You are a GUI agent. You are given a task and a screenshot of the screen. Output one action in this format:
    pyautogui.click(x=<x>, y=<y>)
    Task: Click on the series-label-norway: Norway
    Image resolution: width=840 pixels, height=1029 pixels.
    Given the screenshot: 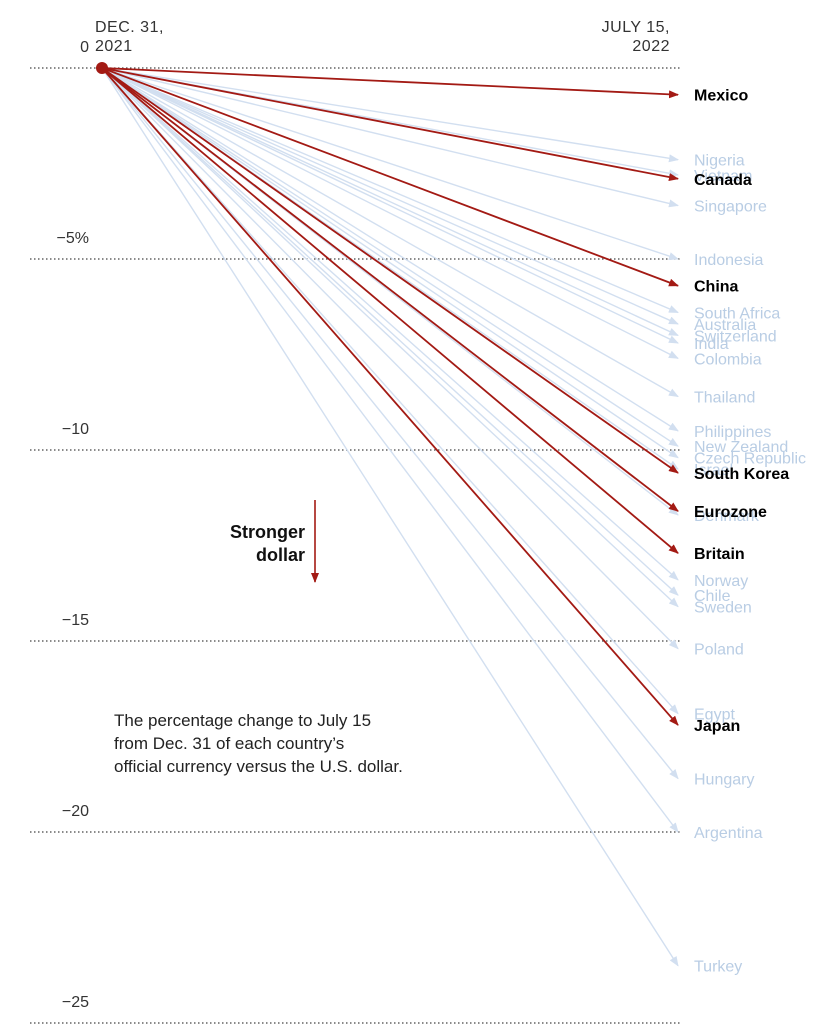 What is the action you would take?
    pyautogui.click(x=721, y=581)
    